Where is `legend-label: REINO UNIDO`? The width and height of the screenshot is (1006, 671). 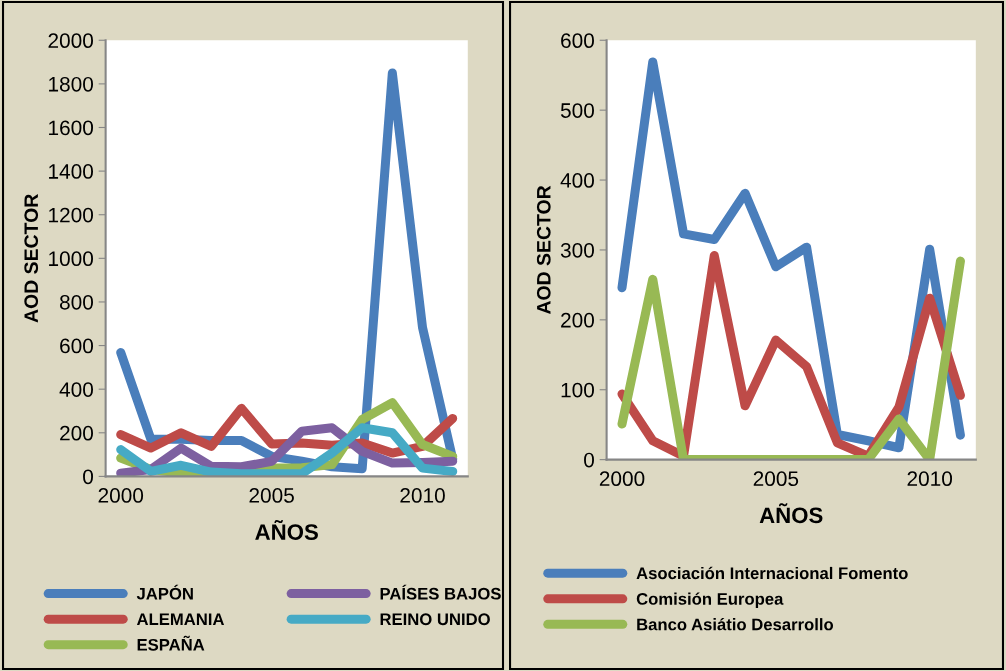 legend-label: REINO UNIDO is located at coordinates (435, 619).